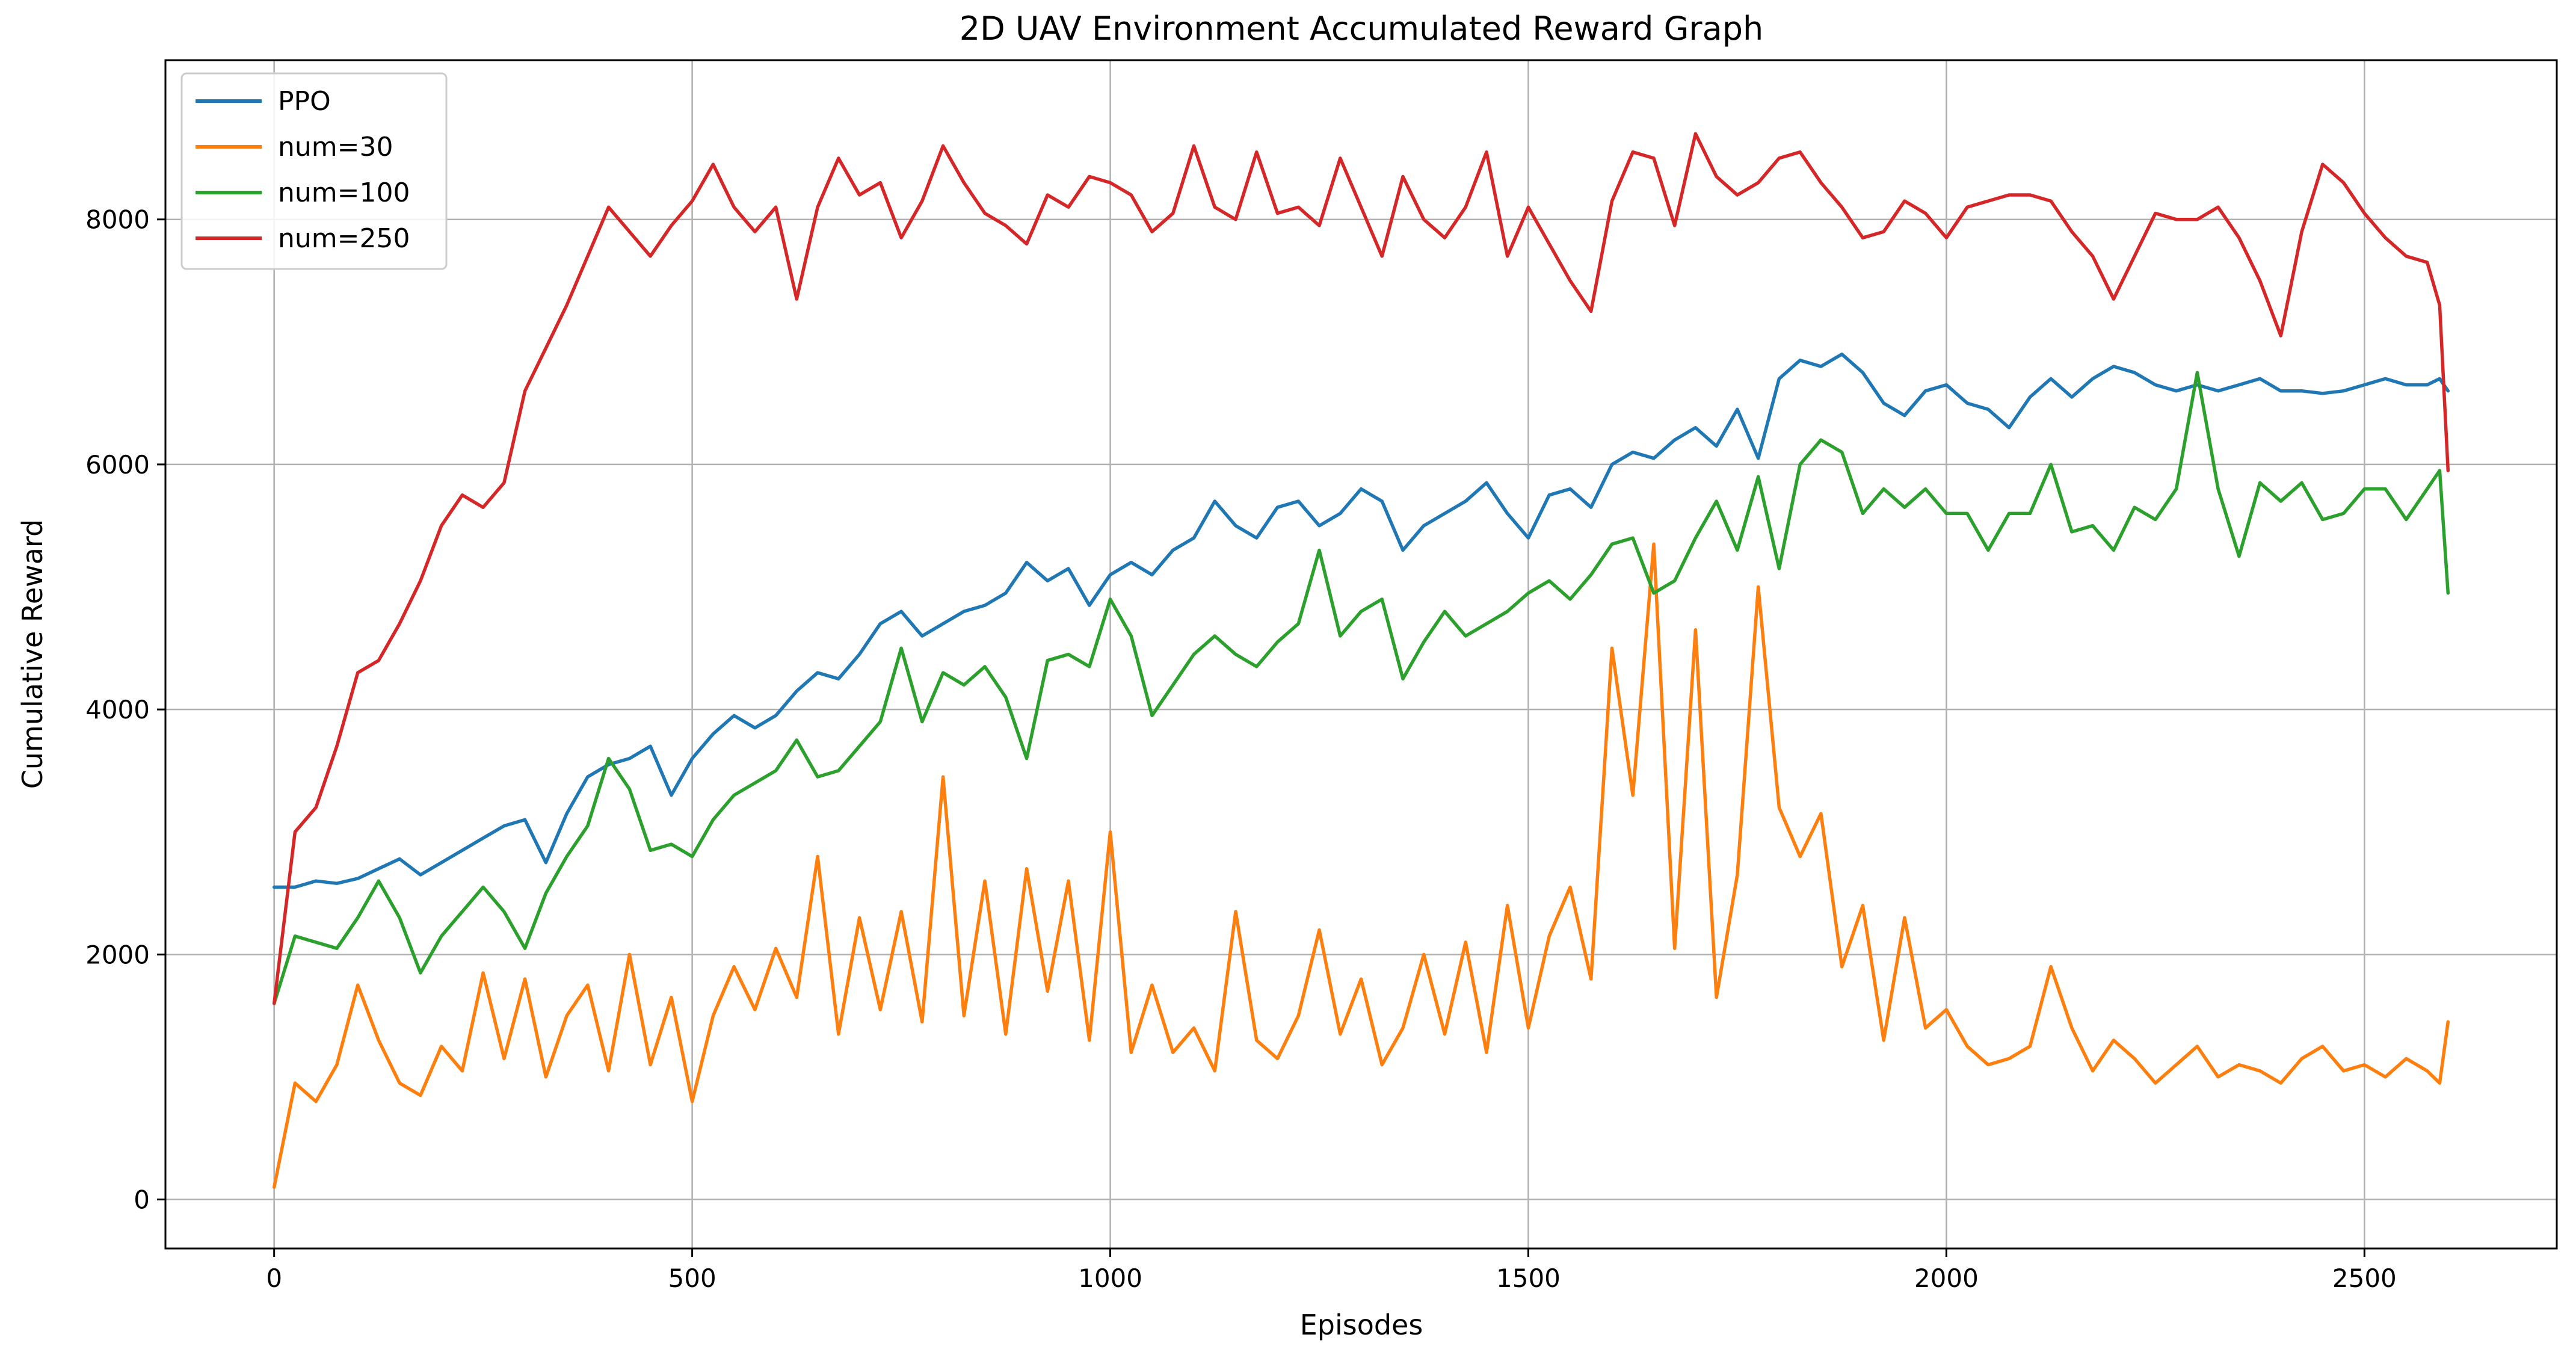 The width and height of the screenshot is (2576, 1358). What do you see at coordinates (692, 1278) in the screenshot?
I see `x-tick-label: 500` at bounding box center [692, 1278].